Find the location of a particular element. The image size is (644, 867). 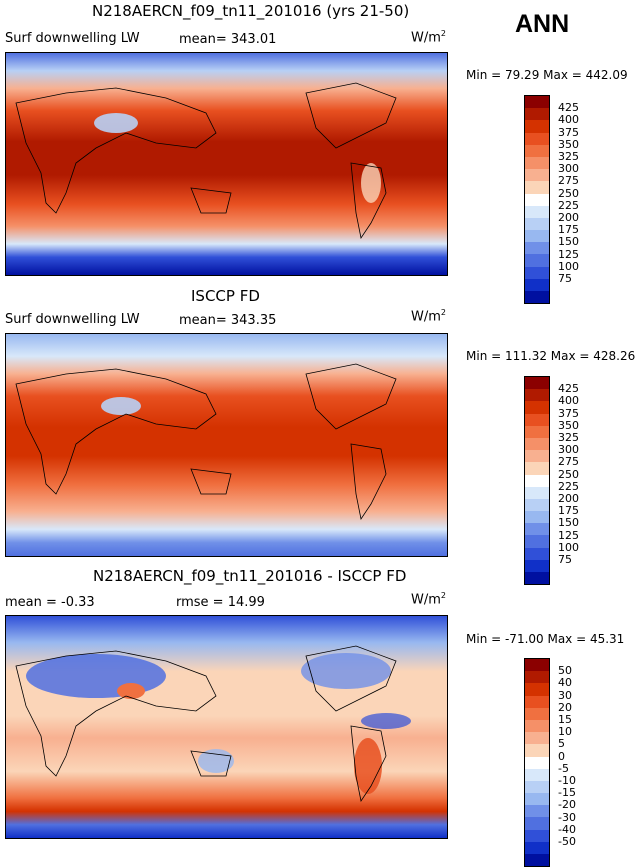

panel3-minmax: Min = -71.00 Max = 45.31 is located at coordinates (545, 639).